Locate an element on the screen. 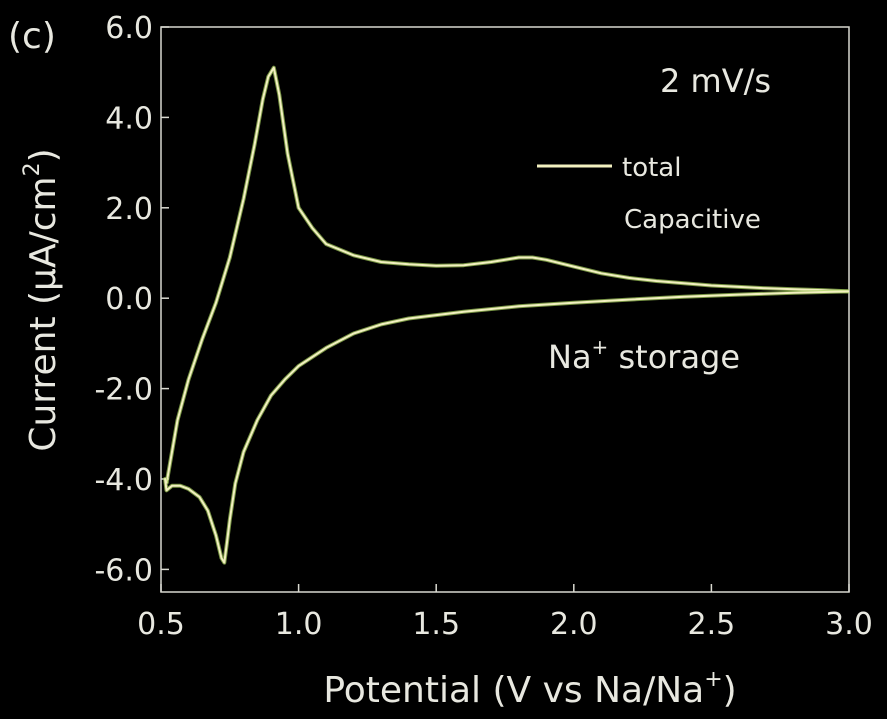 This screenshot has height=719, width=887. x-tick-label: 1.5 is located at coordinates (436, 624).